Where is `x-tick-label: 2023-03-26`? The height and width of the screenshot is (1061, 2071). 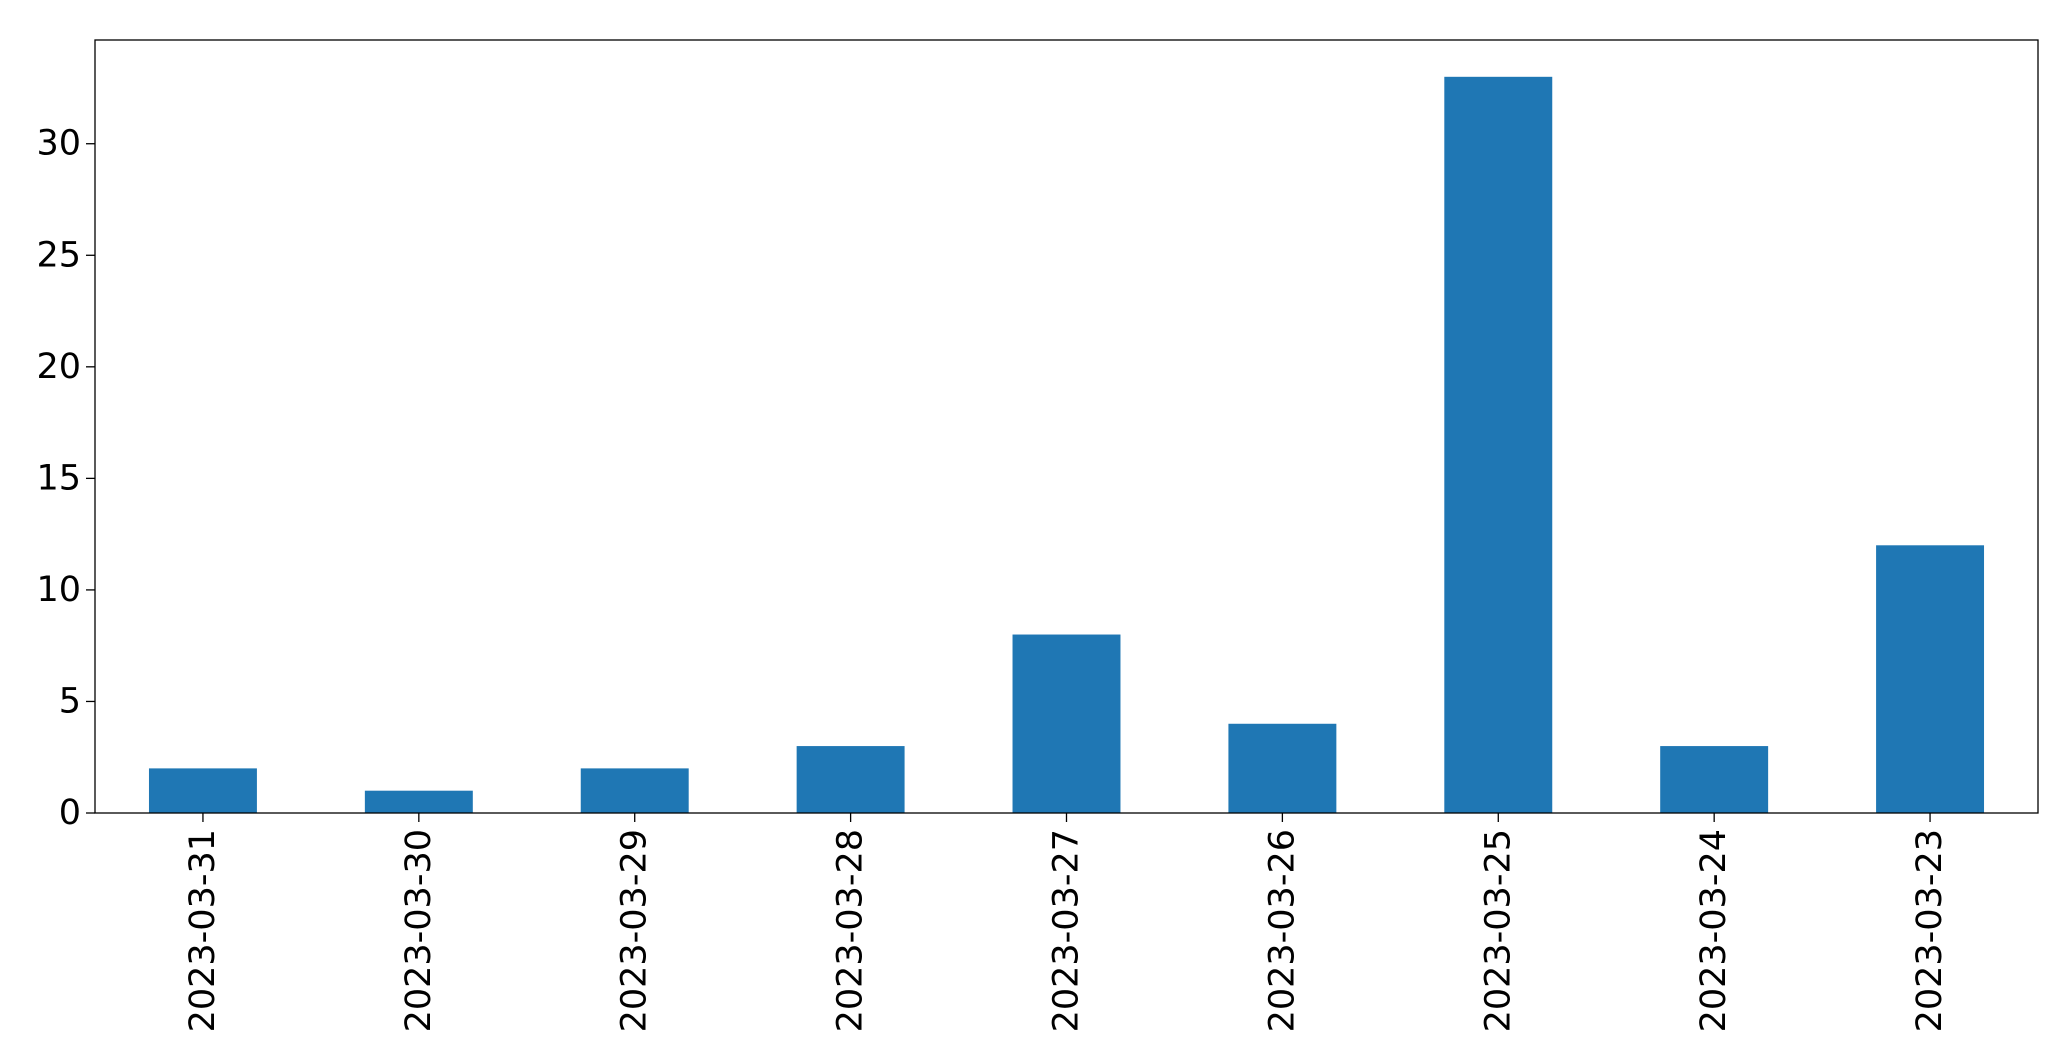
x-tick-label: 2023-03-26 is located at coordinates (1282, 930).